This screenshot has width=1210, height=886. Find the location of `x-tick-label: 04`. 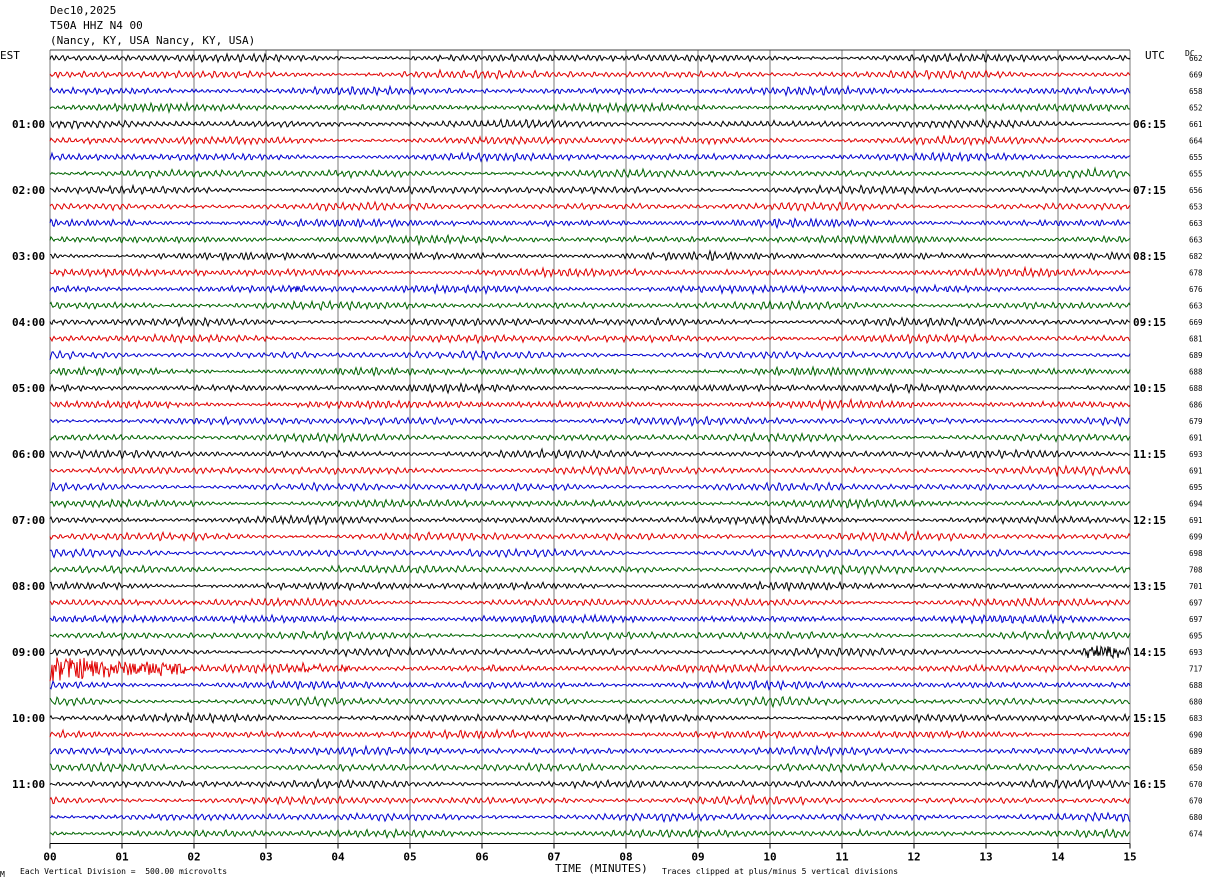

x-tick-label: 04 is located at coordinates (338, 857).